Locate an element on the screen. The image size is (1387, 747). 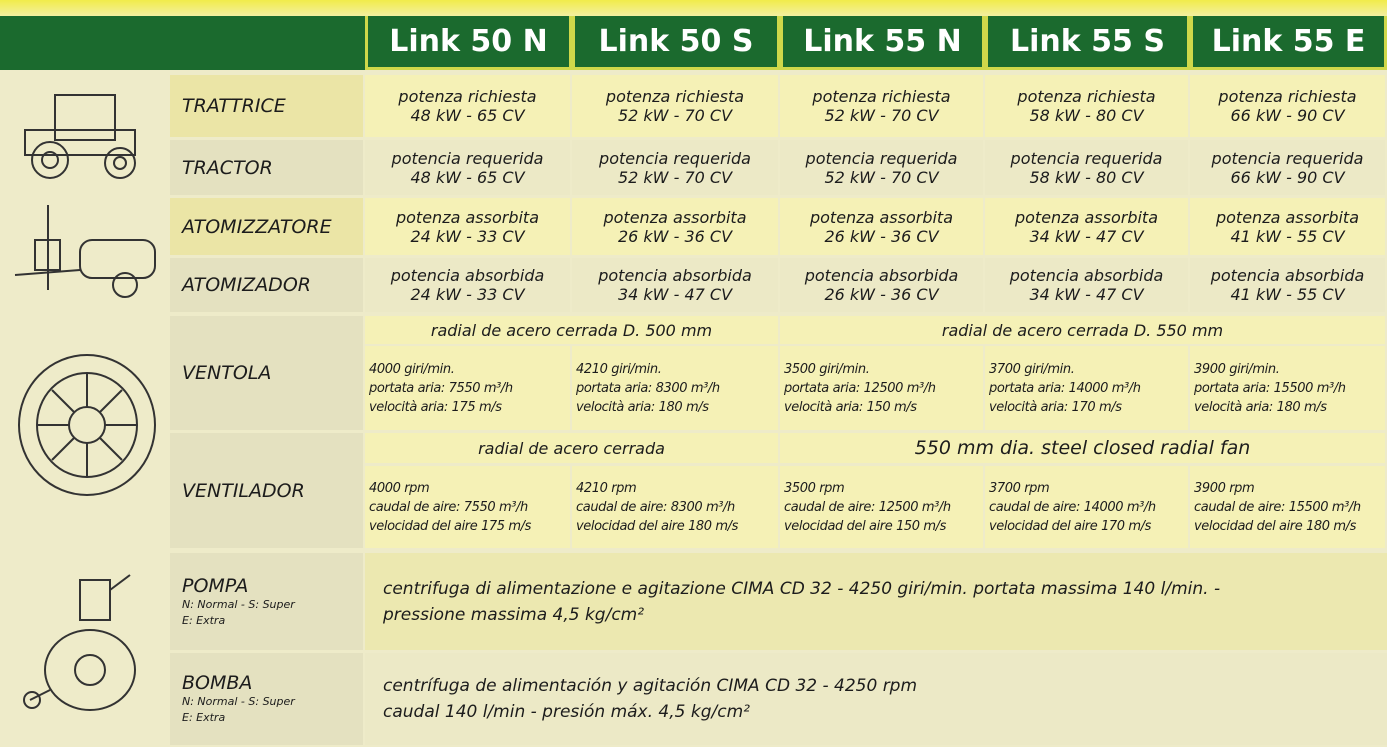
spec-cell: potenza richiesta 52 kW - 70 CV is located at coordinates (675, 106).